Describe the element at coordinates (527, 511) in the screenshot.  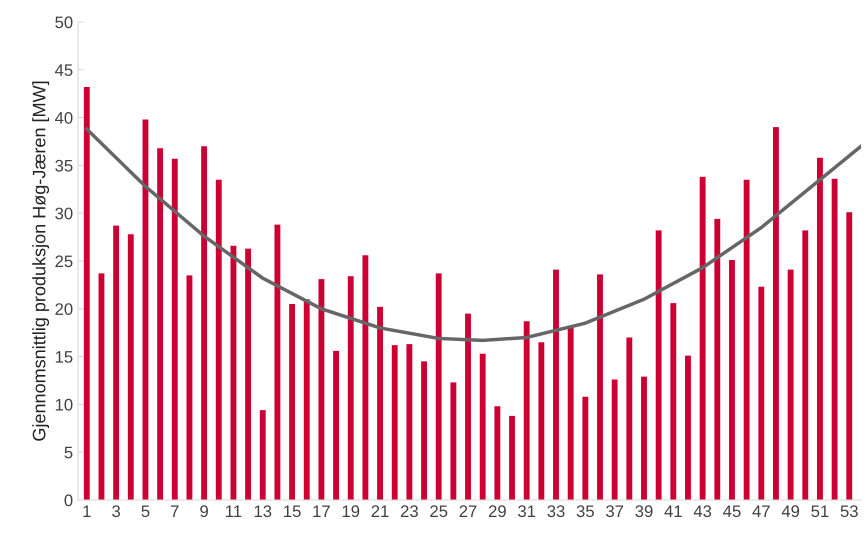
I see `x-tick-label: 31` at that location.